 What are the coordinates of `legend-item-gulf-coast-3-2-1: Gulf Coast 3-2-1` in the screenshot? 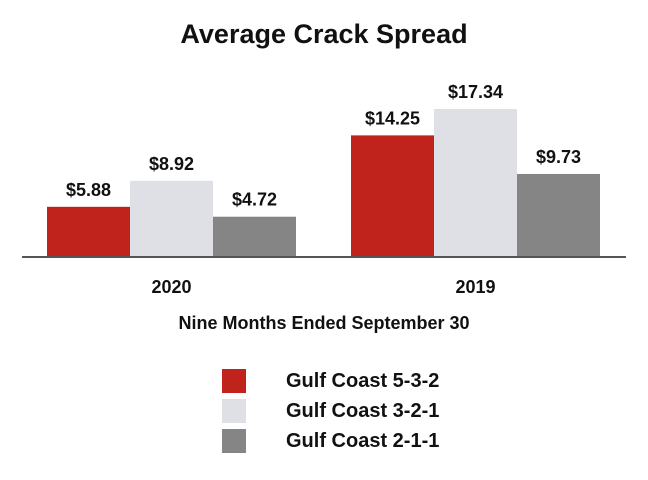 It's located at (330, 411).